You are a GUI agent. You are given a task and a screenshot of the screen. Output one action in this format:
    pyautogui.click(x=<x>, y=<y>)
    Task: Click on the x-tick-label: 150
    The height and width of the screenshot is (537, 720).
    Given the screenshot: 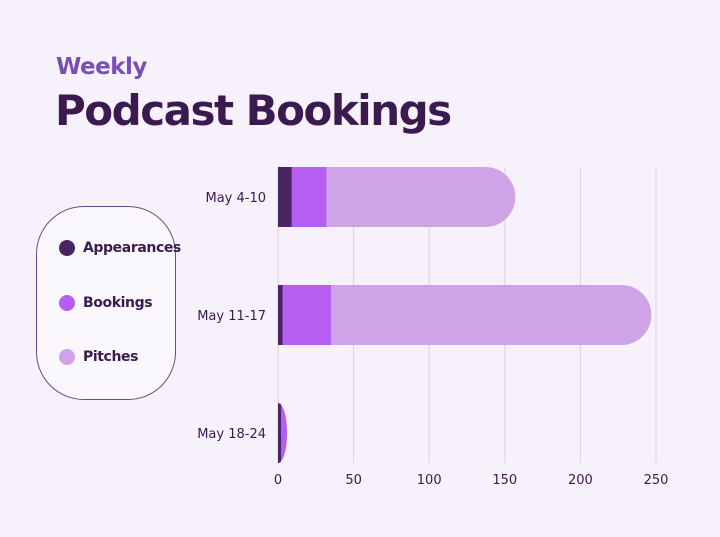 What is the action you would take?
    pyautogui.click(x=504, y=480)
    